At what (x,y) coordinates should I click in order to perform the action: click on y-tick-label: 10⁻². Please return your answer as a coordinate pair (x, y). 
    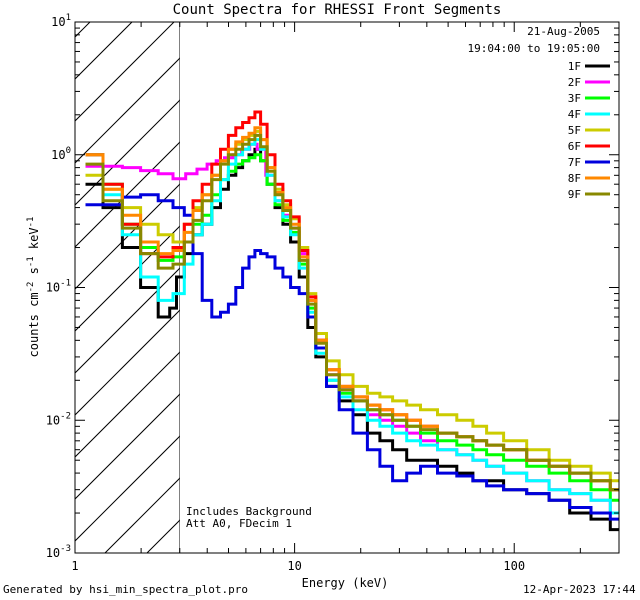
    Looking at the image, I should click on (58, 419).